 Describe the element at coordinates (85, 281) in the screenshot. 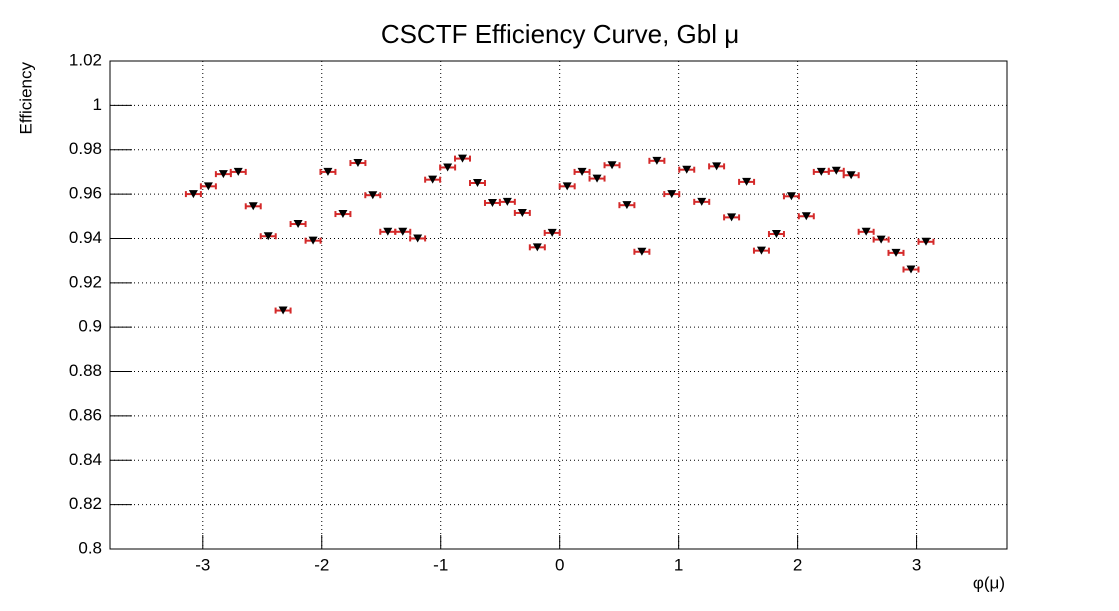

I see `y-tick-label: 0.92` at that location.